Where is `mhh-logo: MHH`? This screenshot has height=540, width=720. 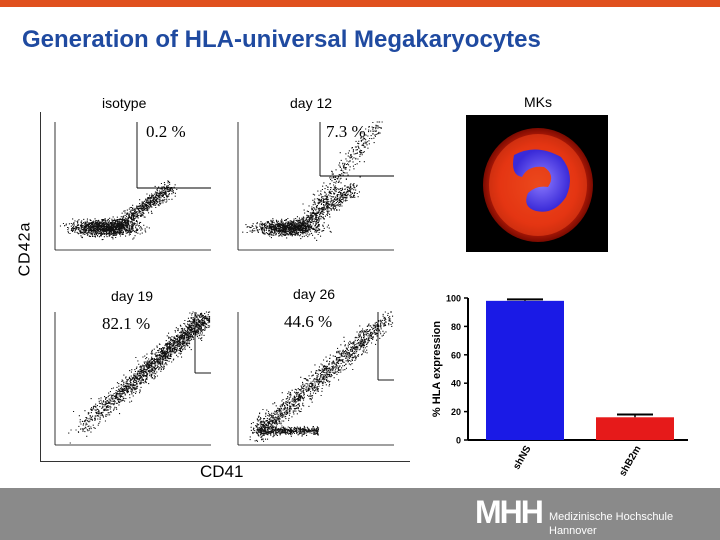
mhh-logo: MHH is located at coordinates (509, 512).